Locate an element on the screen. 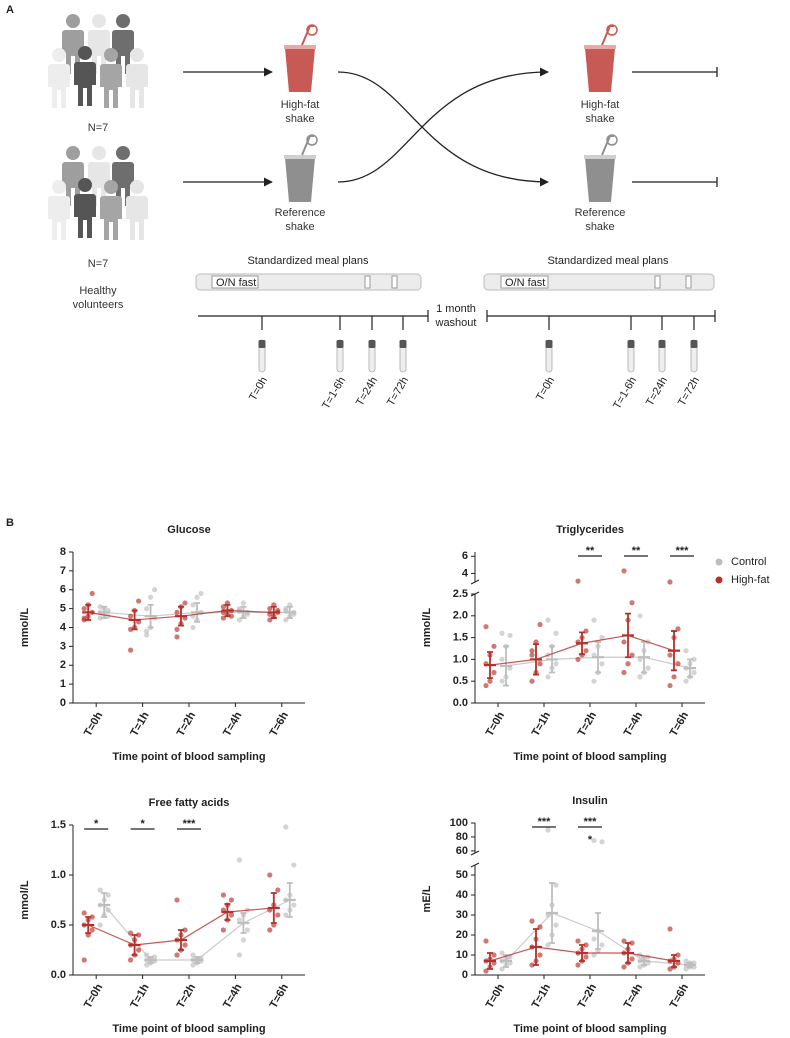  y-tick-label: 0.0 is located at coordinates (58, 975).